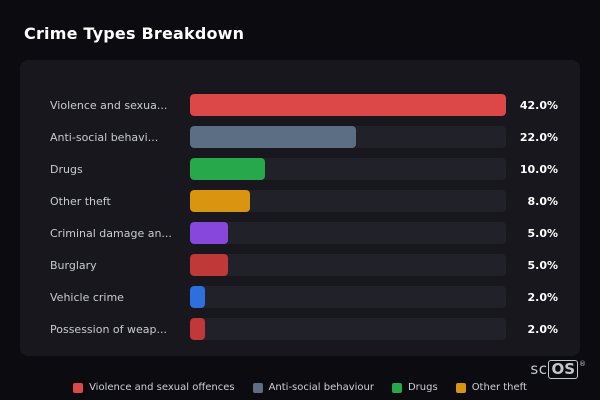 The height and width of the screenshot is (400, 600). Describe the element at coordinates (87, 297) in the screenshot. I see `category-label: Vehicle crime` at that location.